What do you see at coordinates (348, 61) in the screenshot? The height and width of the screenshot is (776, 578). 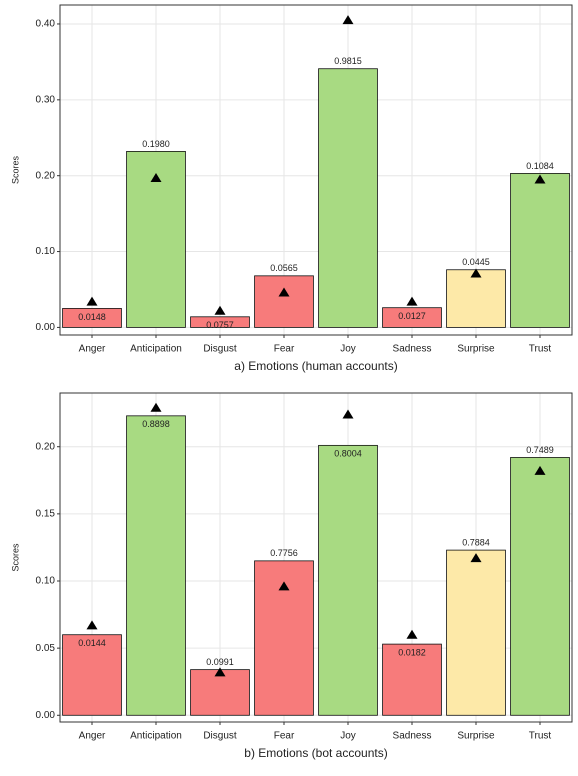 I see `bar-label: 0.9815` at bounding box center [348, 61].